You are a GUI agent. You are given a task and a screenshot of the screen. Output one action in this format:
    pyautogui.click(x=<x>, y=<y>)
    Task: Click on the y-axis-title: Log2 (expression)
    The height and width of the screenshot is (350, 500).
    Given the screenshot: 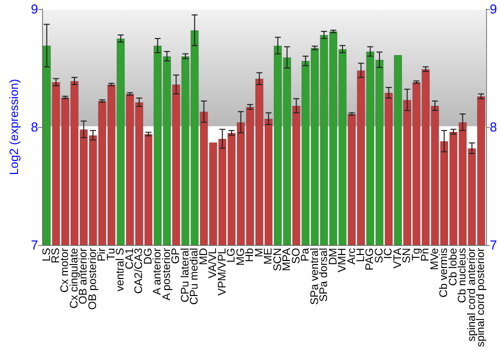 What is the action you would take?
    pyautogui.click(x=14, y=127)
    